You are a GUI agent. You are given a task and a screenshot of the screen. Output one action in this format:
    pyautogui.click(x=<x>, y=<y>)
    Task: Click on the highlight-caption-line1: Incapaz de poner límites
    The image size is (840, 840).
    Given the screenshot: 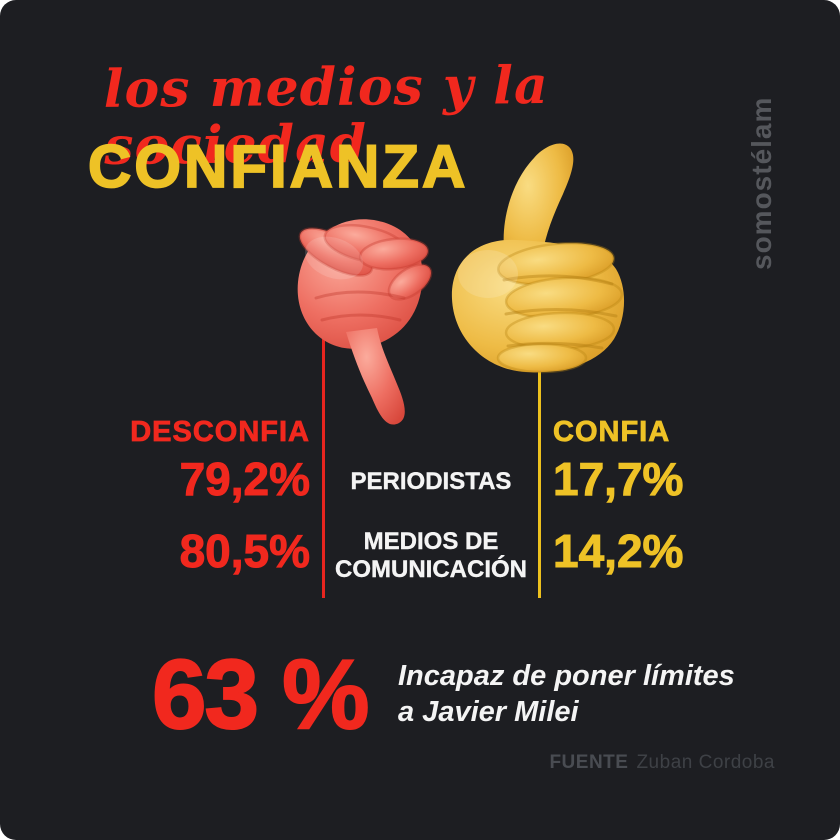 What is the action you would take?
    pyautogui.click(x=566, y=676)
    